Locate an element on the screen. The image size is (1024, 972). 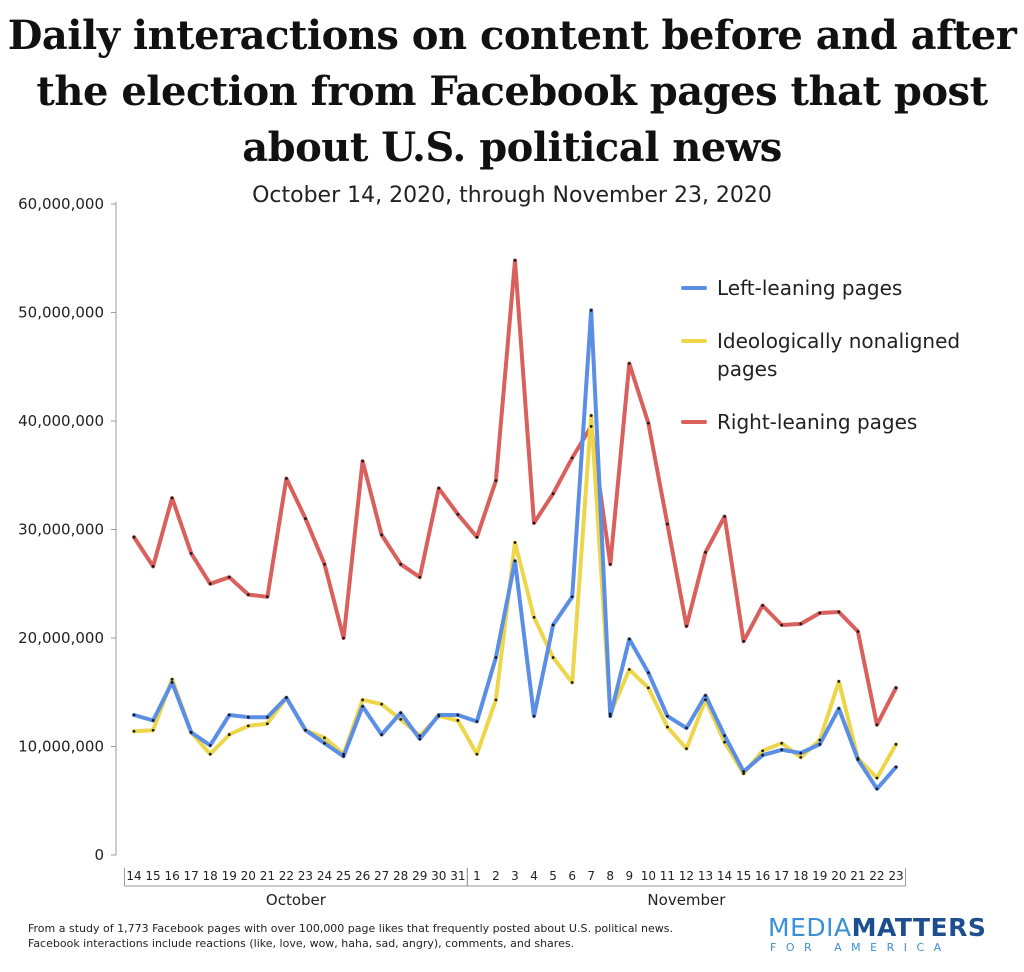
y-tick-label: 30,000,000 is located at coordinates (61, 530).